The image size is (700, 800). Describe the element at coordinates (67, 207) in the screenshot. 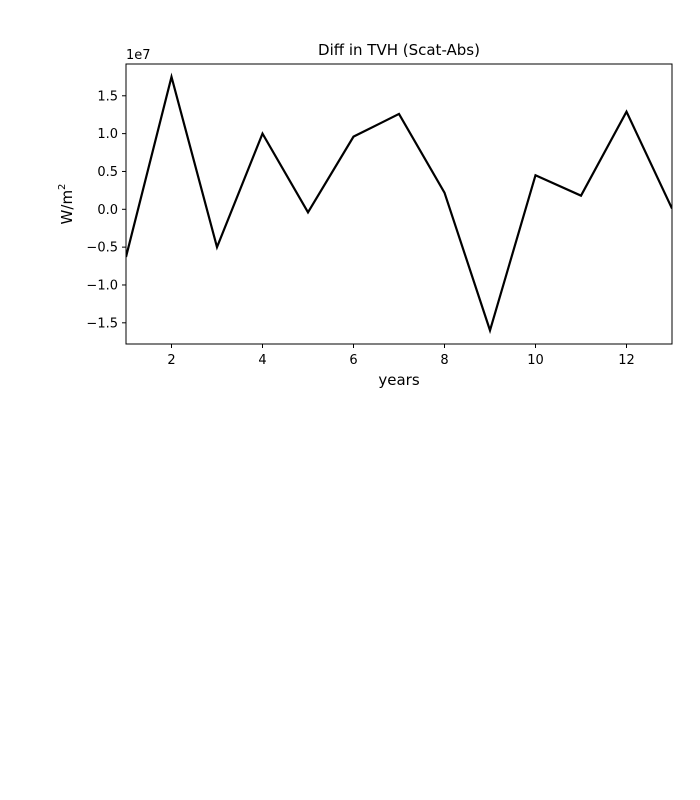

I see `y-axis-label-base: W/m` at that location.